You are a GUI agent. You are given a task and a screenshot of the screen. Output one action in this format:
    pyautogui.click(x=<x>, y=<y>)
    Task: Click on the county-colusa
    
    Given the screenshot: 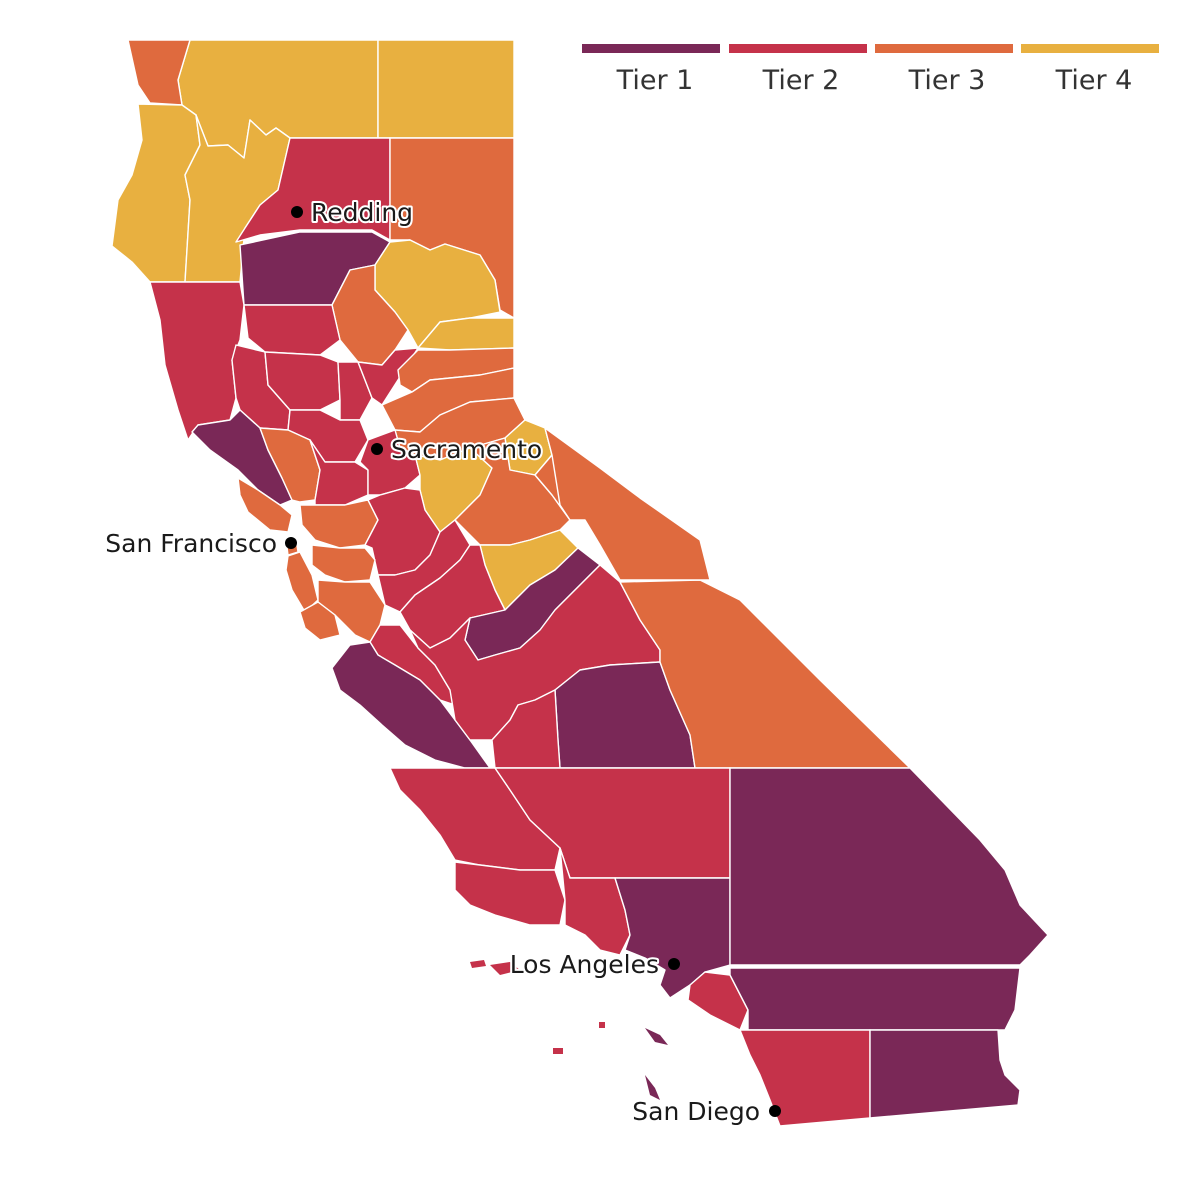 What is the action you would take?
    pyautogui.click(x=302, y=381)
    